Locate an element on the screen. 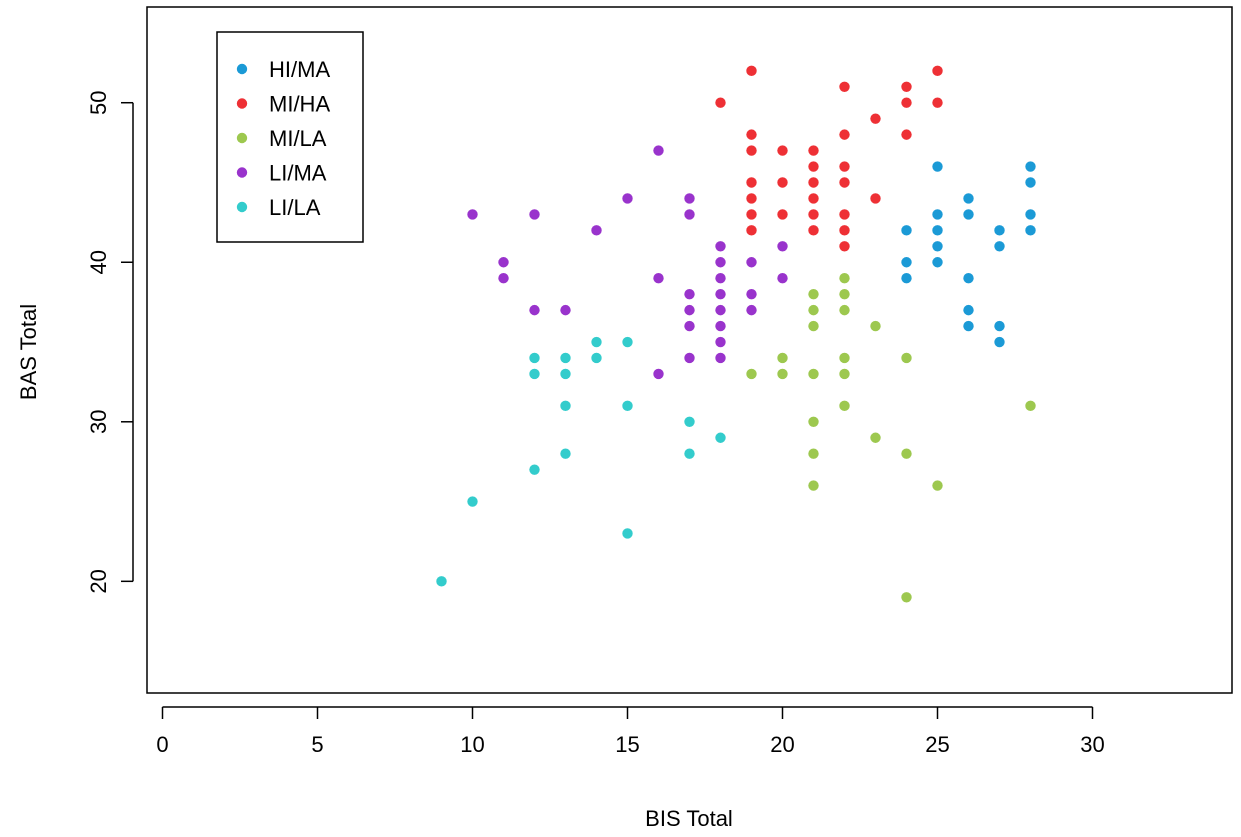 The width and height of the screenshot is (1241, 837). legend-marker-li-ma is located at coordinates (242, 172).